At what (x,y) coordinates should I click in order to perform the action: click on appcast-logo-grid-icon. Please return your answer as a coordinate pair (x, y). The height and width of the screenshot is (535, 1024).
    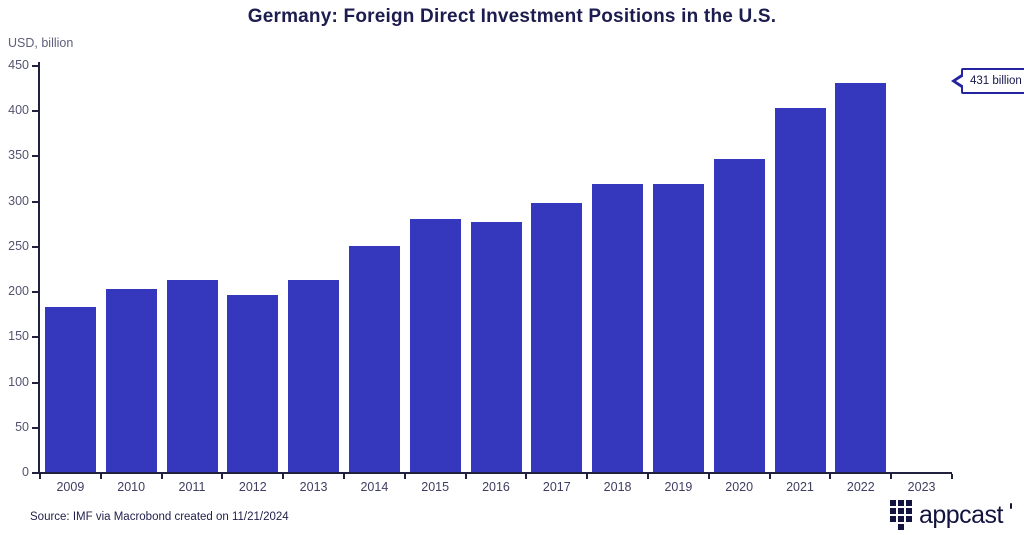
    Looking at the image, I should click on (900, 515).